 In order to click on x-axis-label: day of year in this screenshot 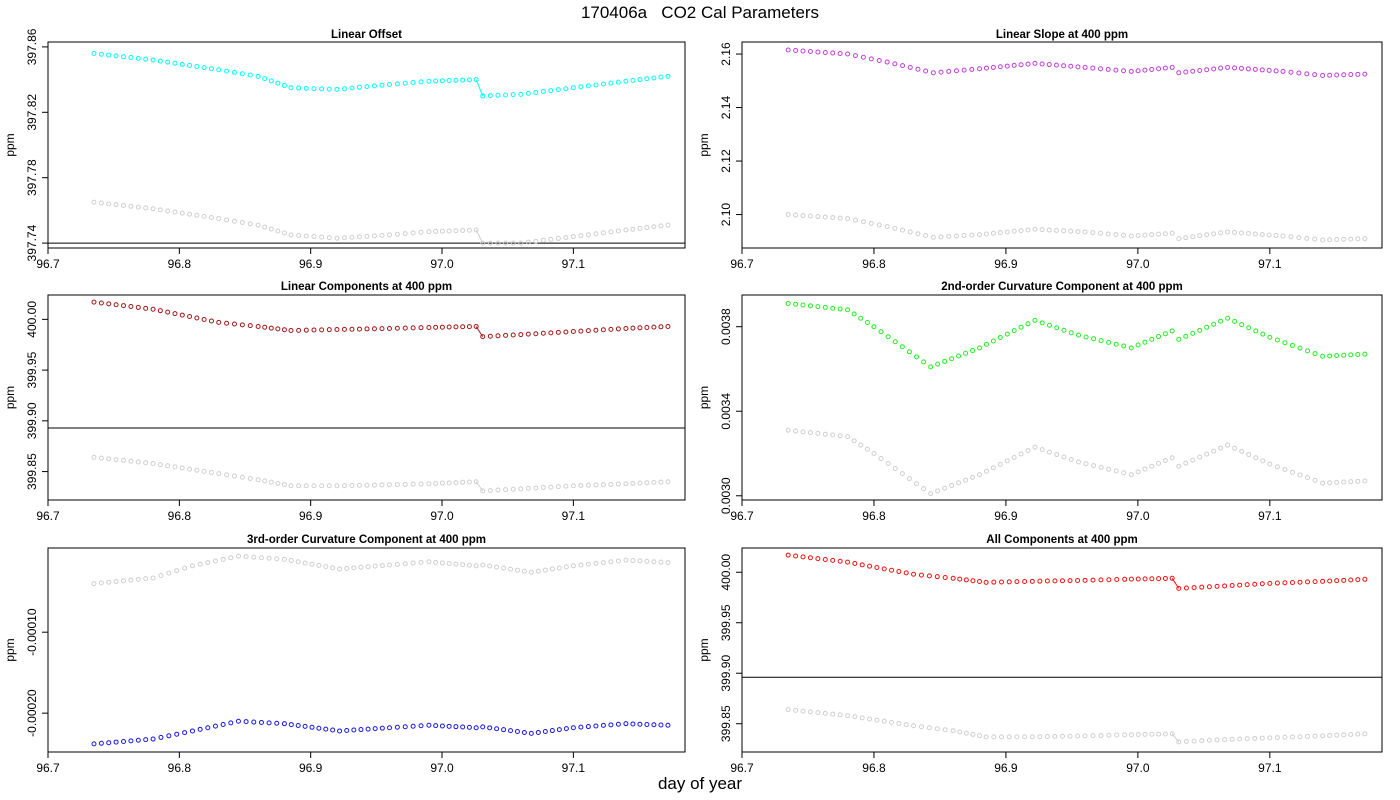, I will do `click(700, 783)`.